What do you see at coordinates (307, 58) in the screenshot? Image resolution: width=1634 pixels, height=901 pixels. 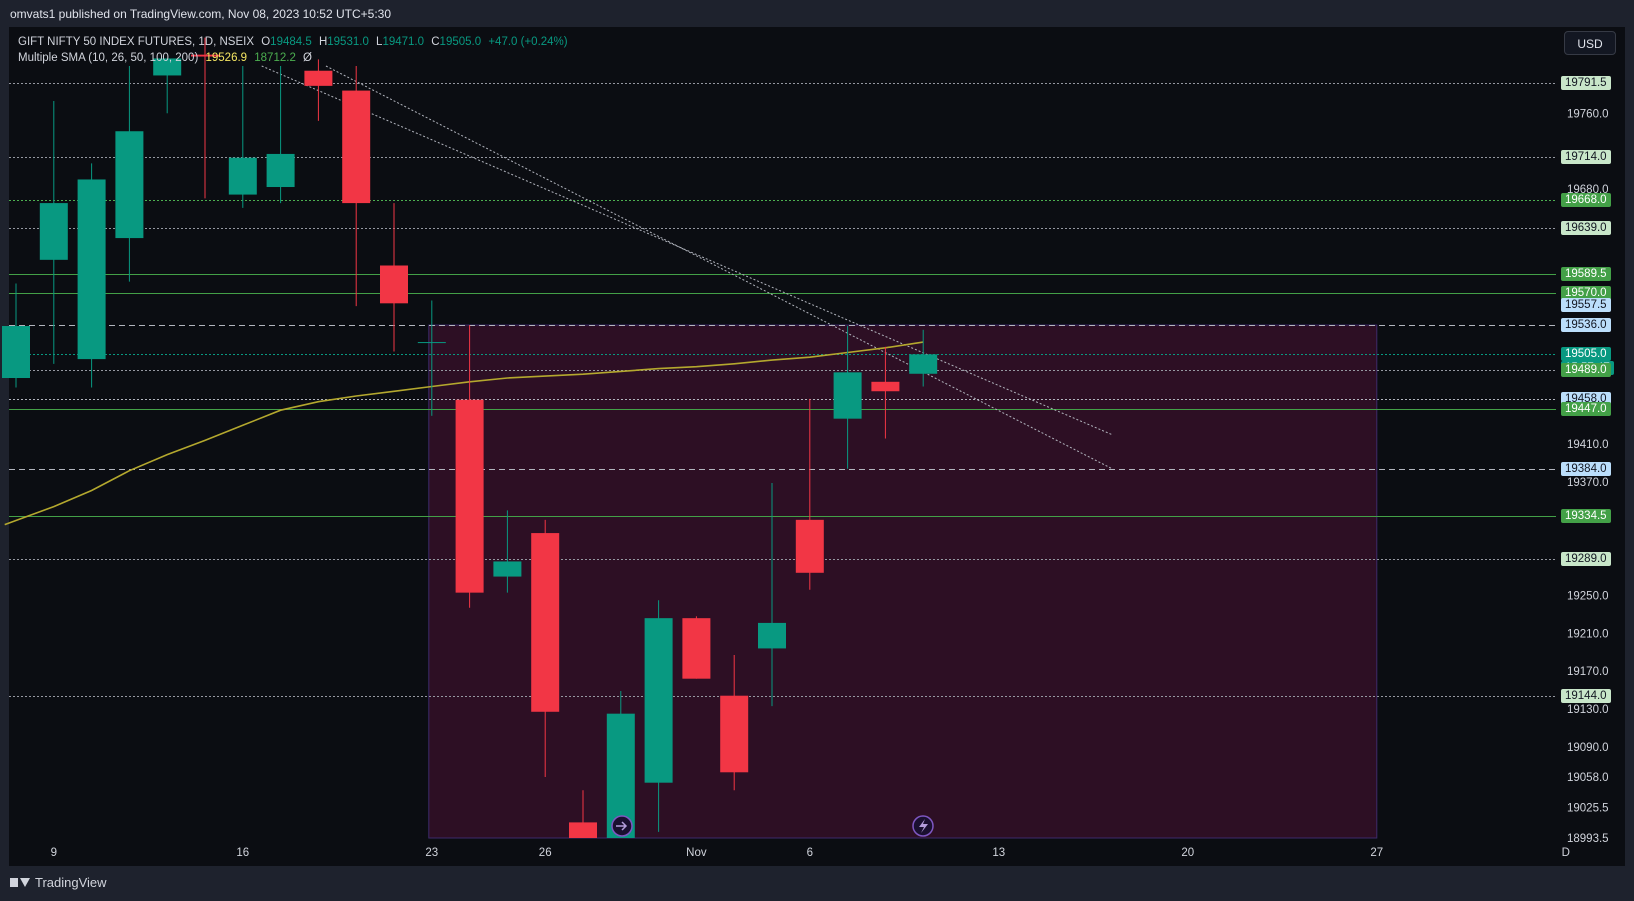 I see `legend-sma-value-3: Ø` at bounding box center [307, 58].